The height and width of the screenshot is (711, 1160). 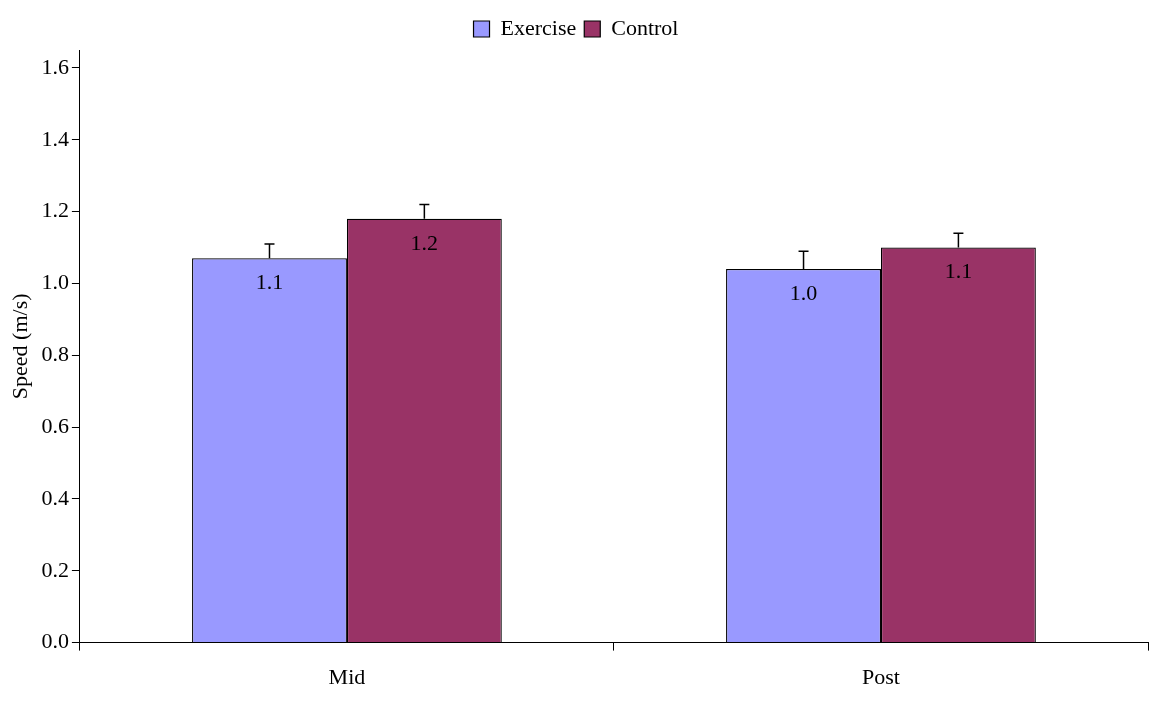 What do you see at coordinates (55, 138) in the screenshot?
I see `y-tick-label: 1.4` at bounding box center [55, 138].